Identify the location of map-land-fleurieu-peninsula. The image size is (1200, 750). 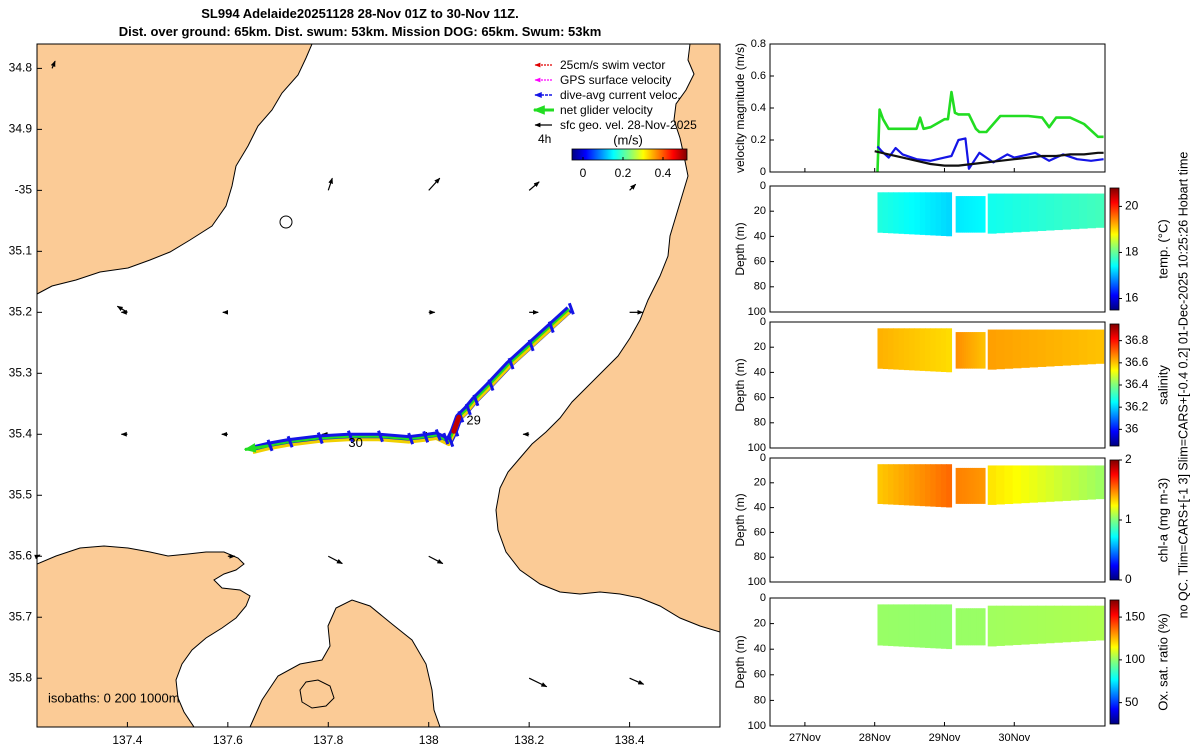
(607, 338).